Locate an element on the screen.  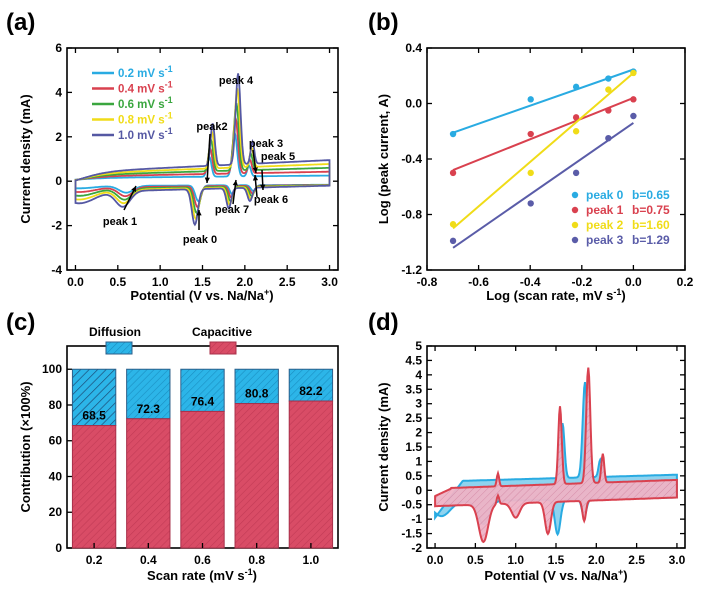
c-x-tick-label: 0.6 is located at coordinates (202, 560).